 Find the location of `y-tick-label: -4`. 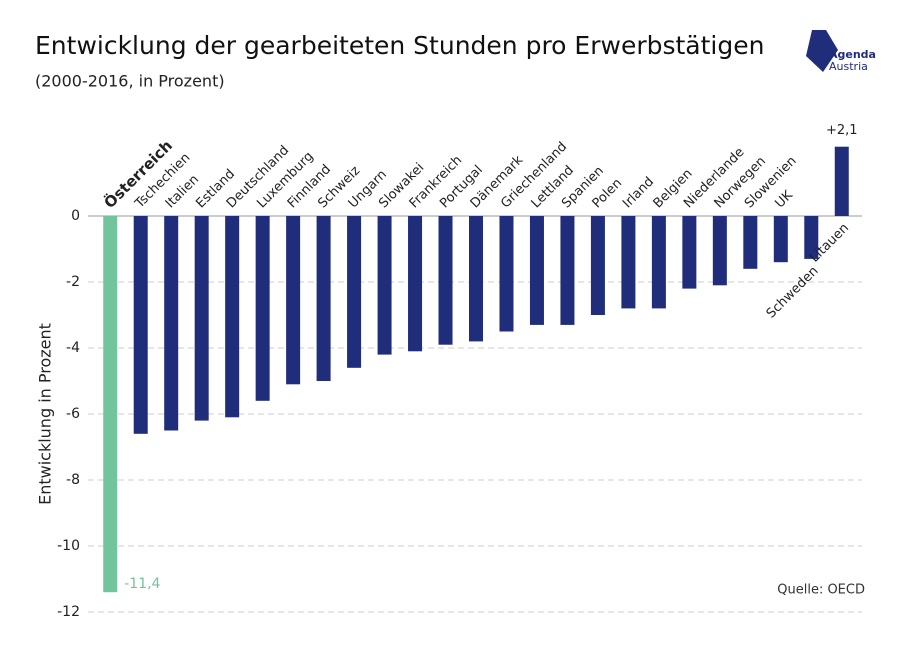

y-tick-label: -4 is located at coordinates (73, 348).